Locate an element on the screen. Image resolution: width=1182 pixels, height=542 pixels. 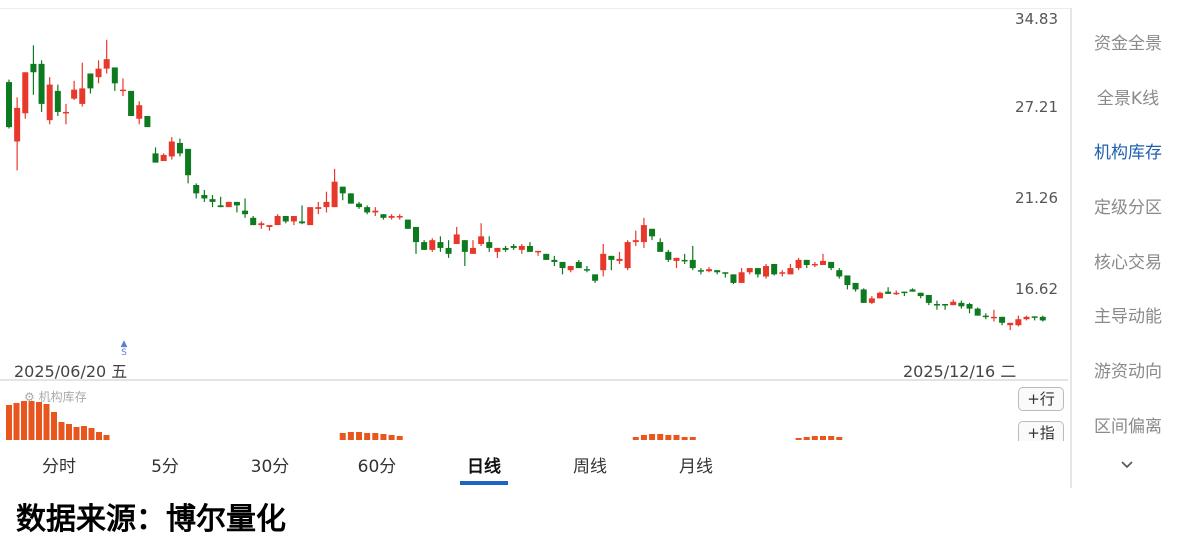
add-indicator-button: +指 is located at coordinates (1041, 431).